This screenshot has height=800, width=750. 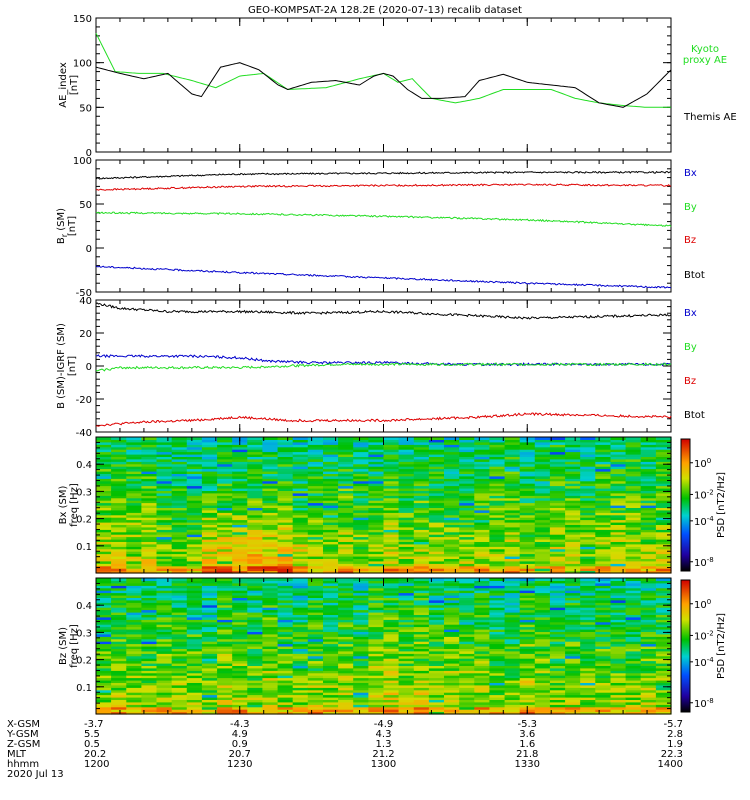 I want to click on ephemeris-value: 1200, so click(x=96, y=764).